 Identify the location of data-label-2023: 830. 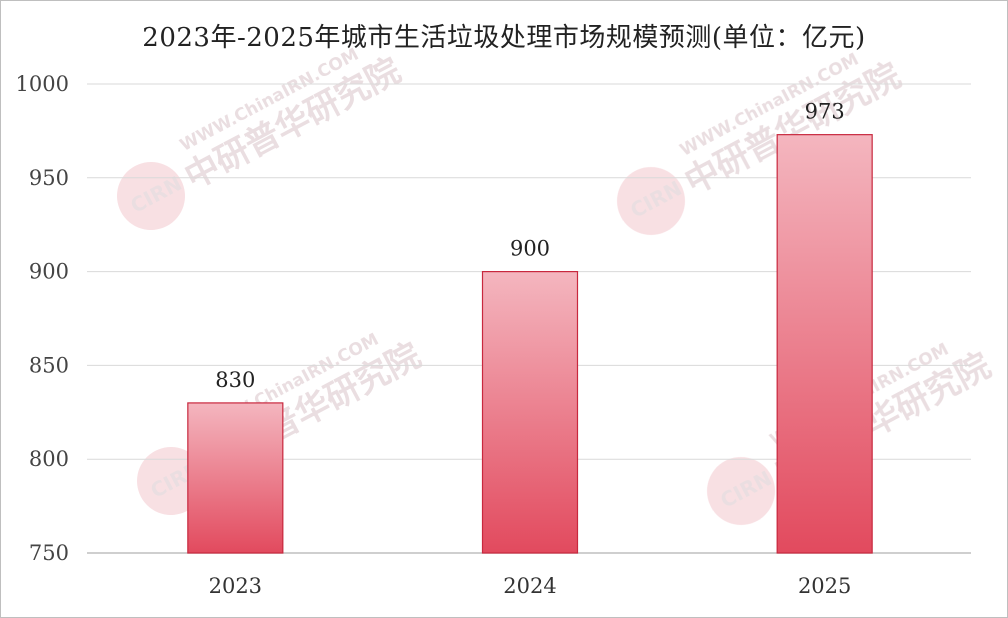
(235, 380).